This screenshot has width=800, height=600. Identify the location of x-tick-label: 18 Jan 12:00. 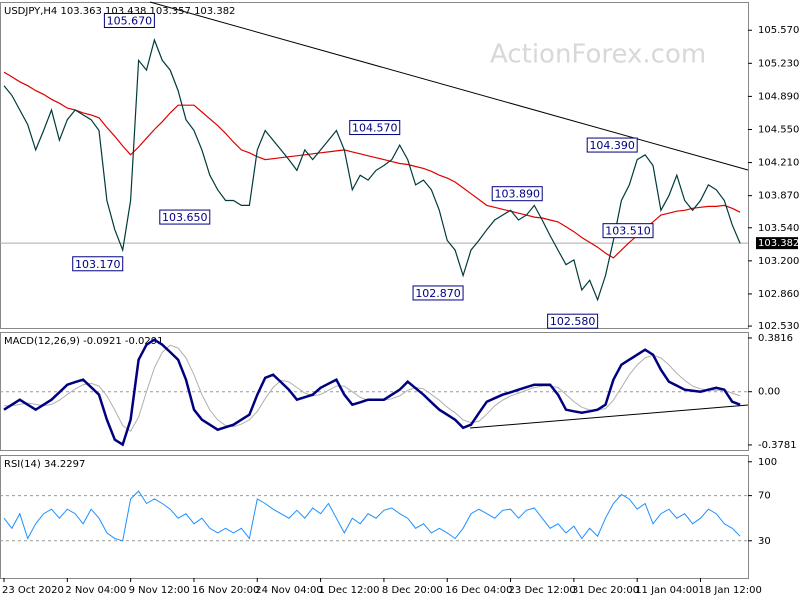
(730, 590).